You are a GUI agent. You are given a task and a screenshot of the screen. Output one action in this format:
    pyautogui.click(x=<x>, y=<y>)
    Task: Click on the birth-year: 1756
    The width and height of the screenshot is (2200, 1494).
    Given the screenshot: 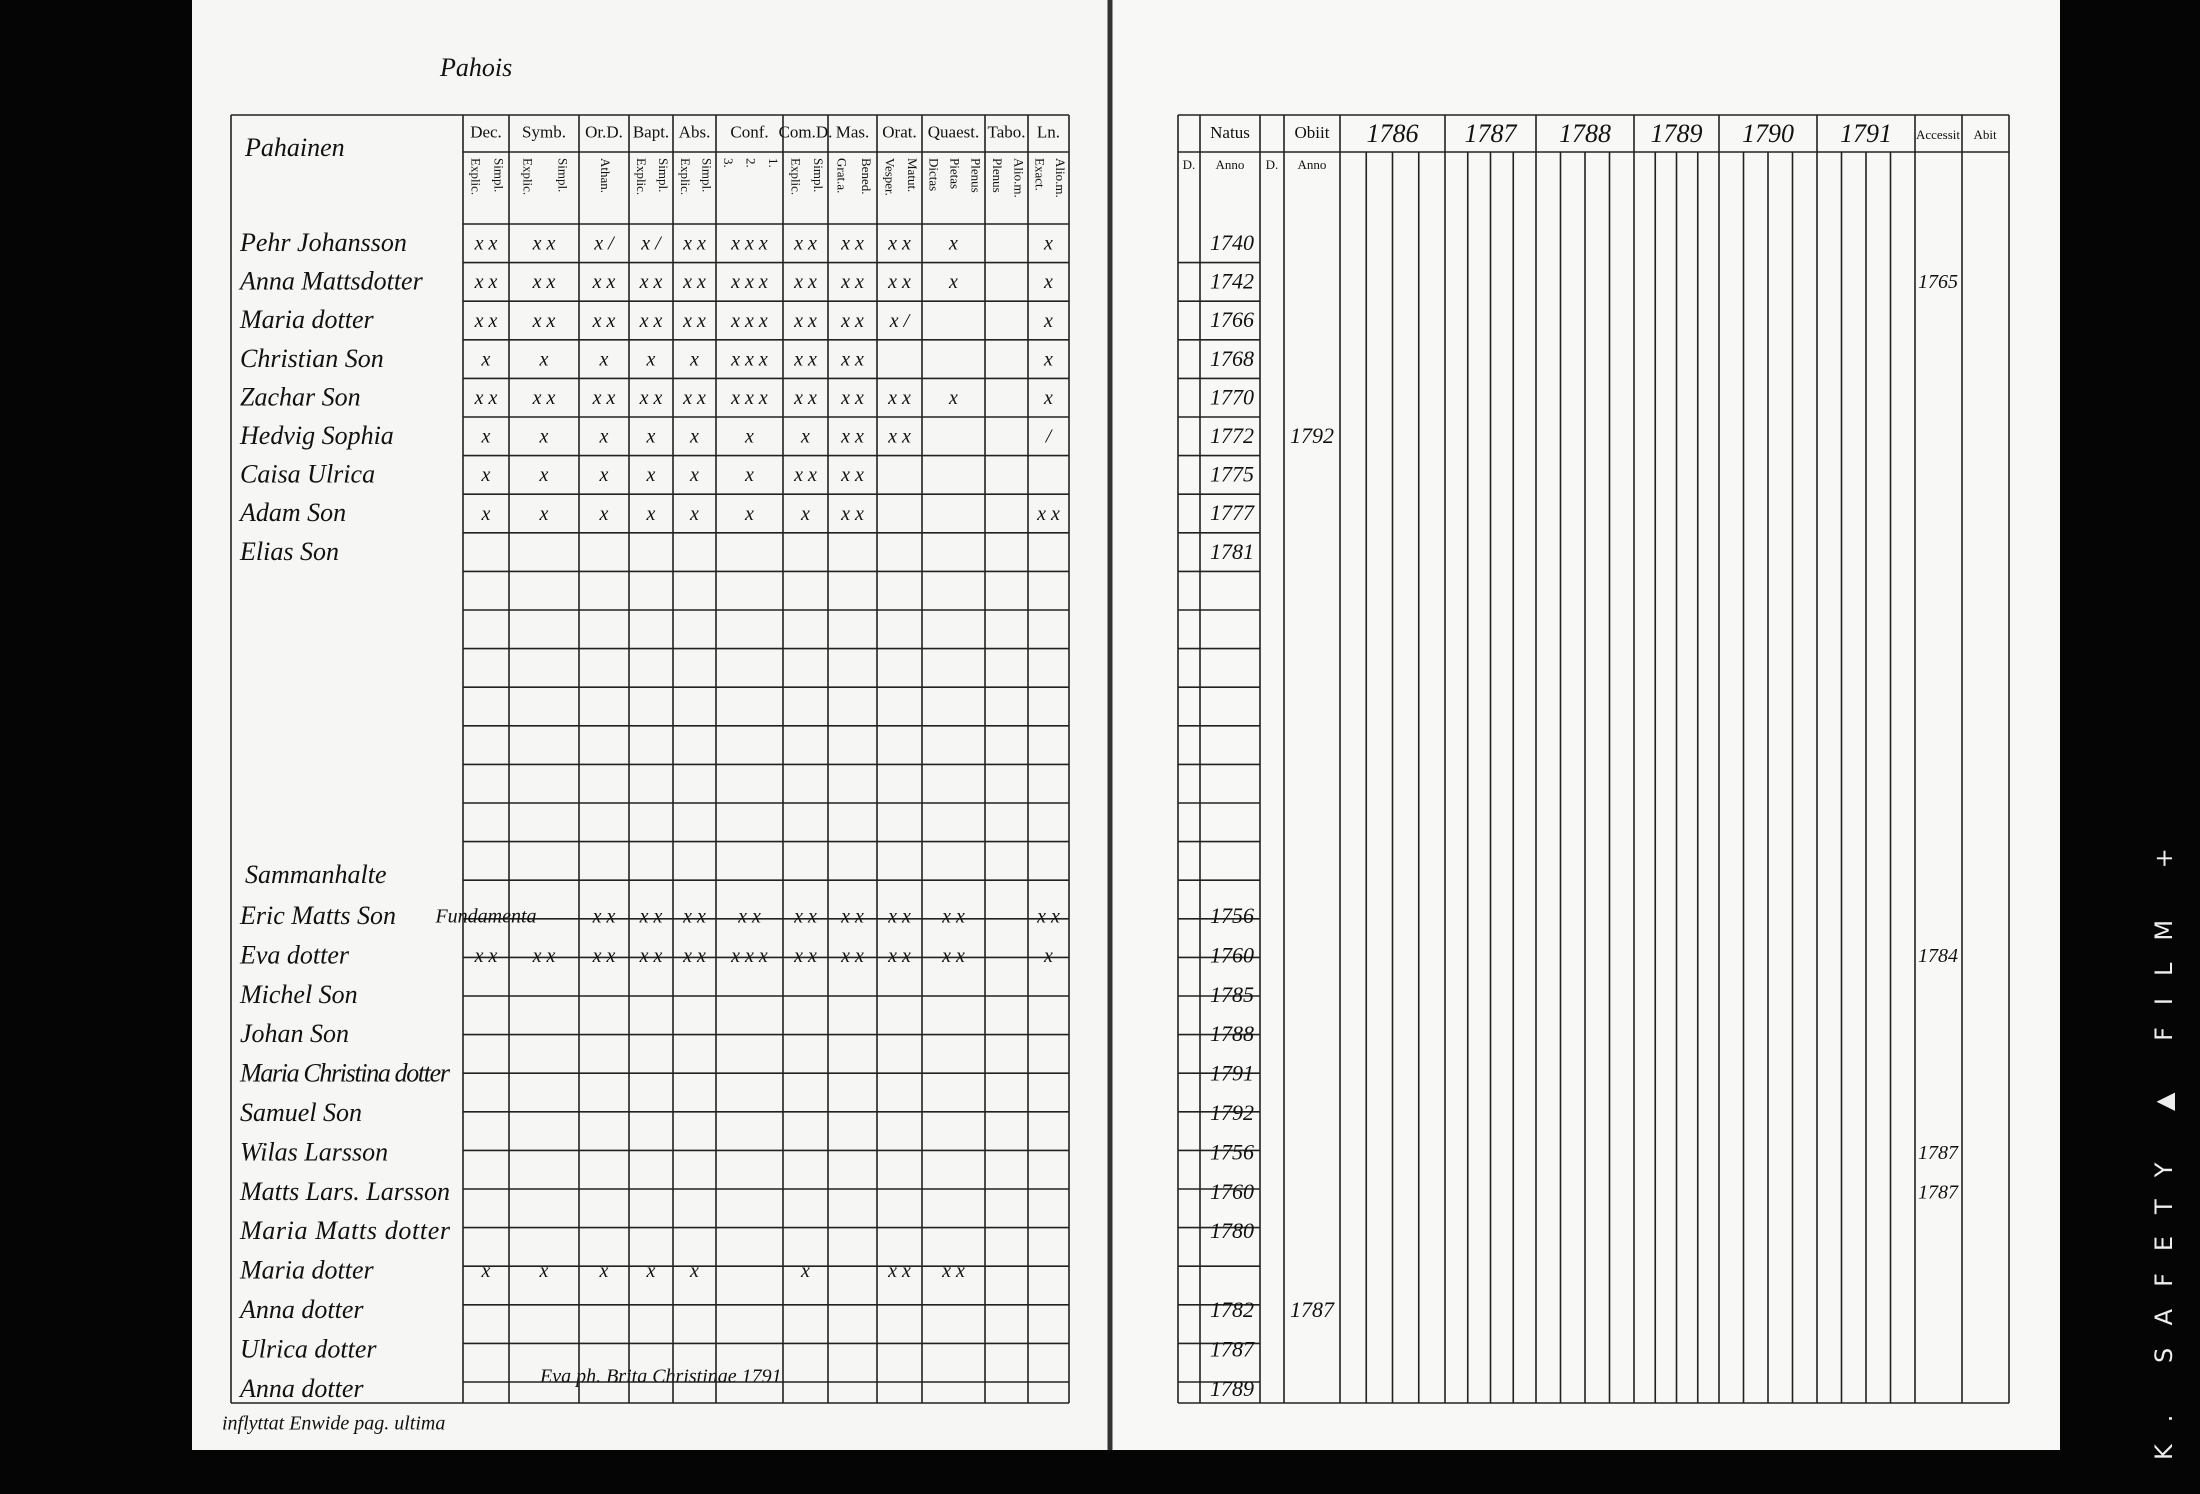 What is the action you would take?
    pyautogui.click(x=1232, y=915)
    